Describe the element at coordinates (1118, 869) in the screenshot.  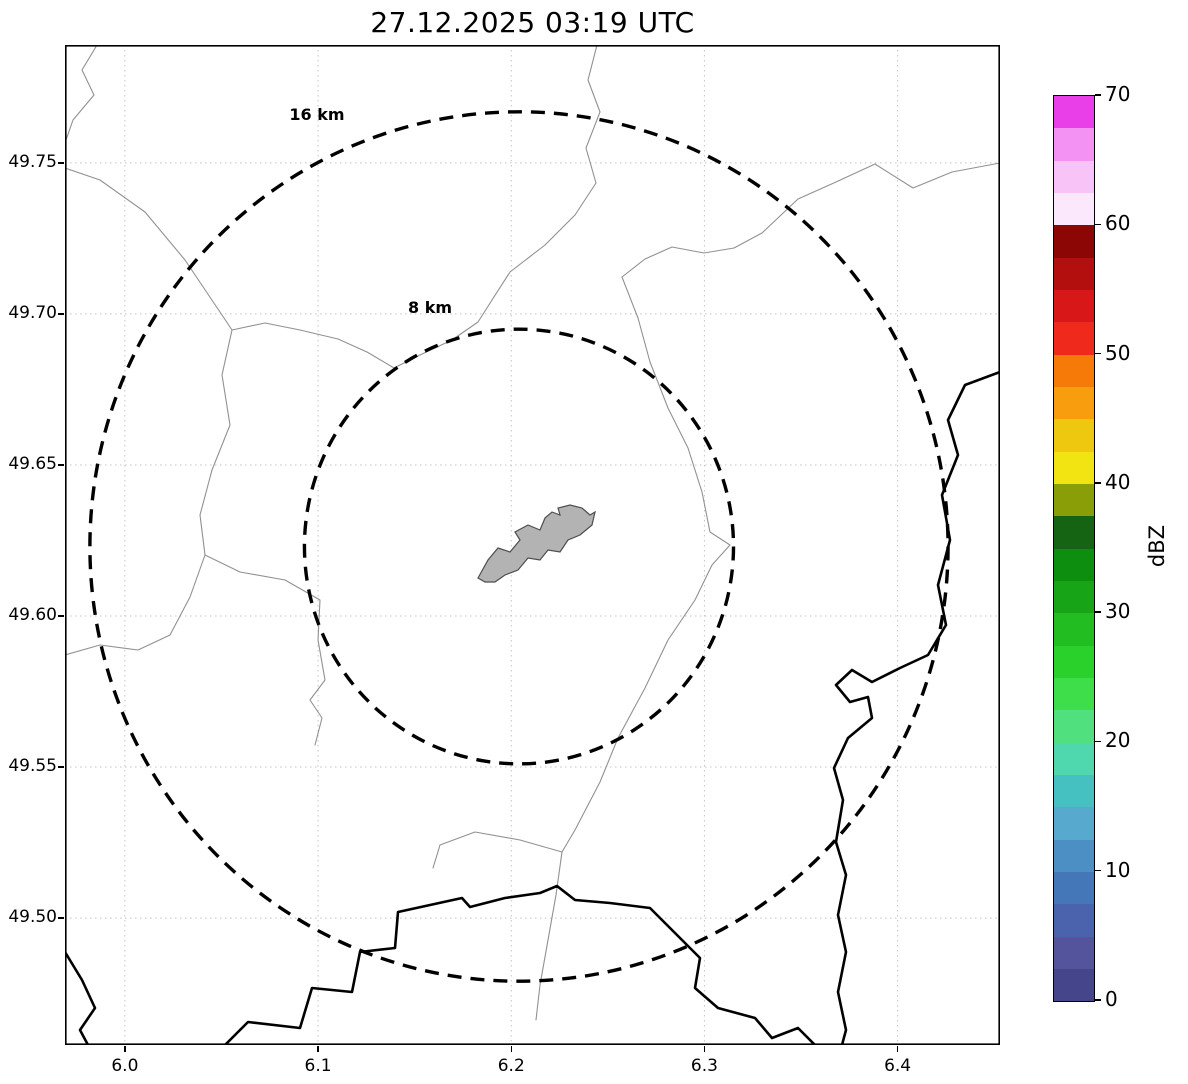
I see `colorbar-tick-label: 10` at that location.